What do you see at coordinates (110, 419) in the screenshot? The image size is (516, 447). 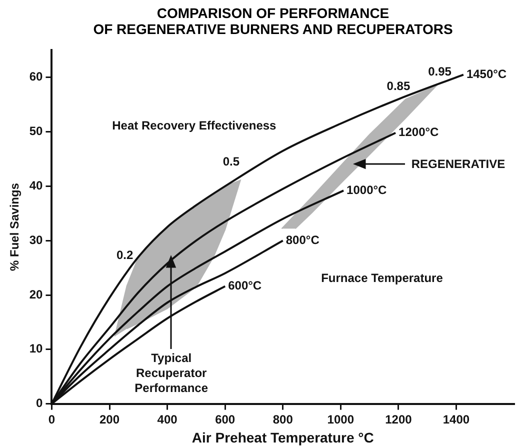 I see `x-tick-label: 200` at bounding box center [110, 419].